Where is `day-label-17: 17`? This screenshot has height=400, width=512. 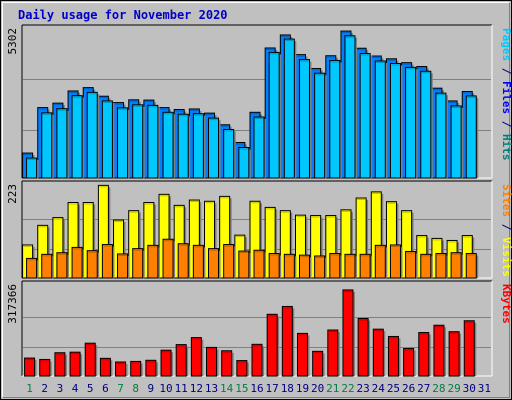 day-label-17: 17 is located at coordinates (272, 388).